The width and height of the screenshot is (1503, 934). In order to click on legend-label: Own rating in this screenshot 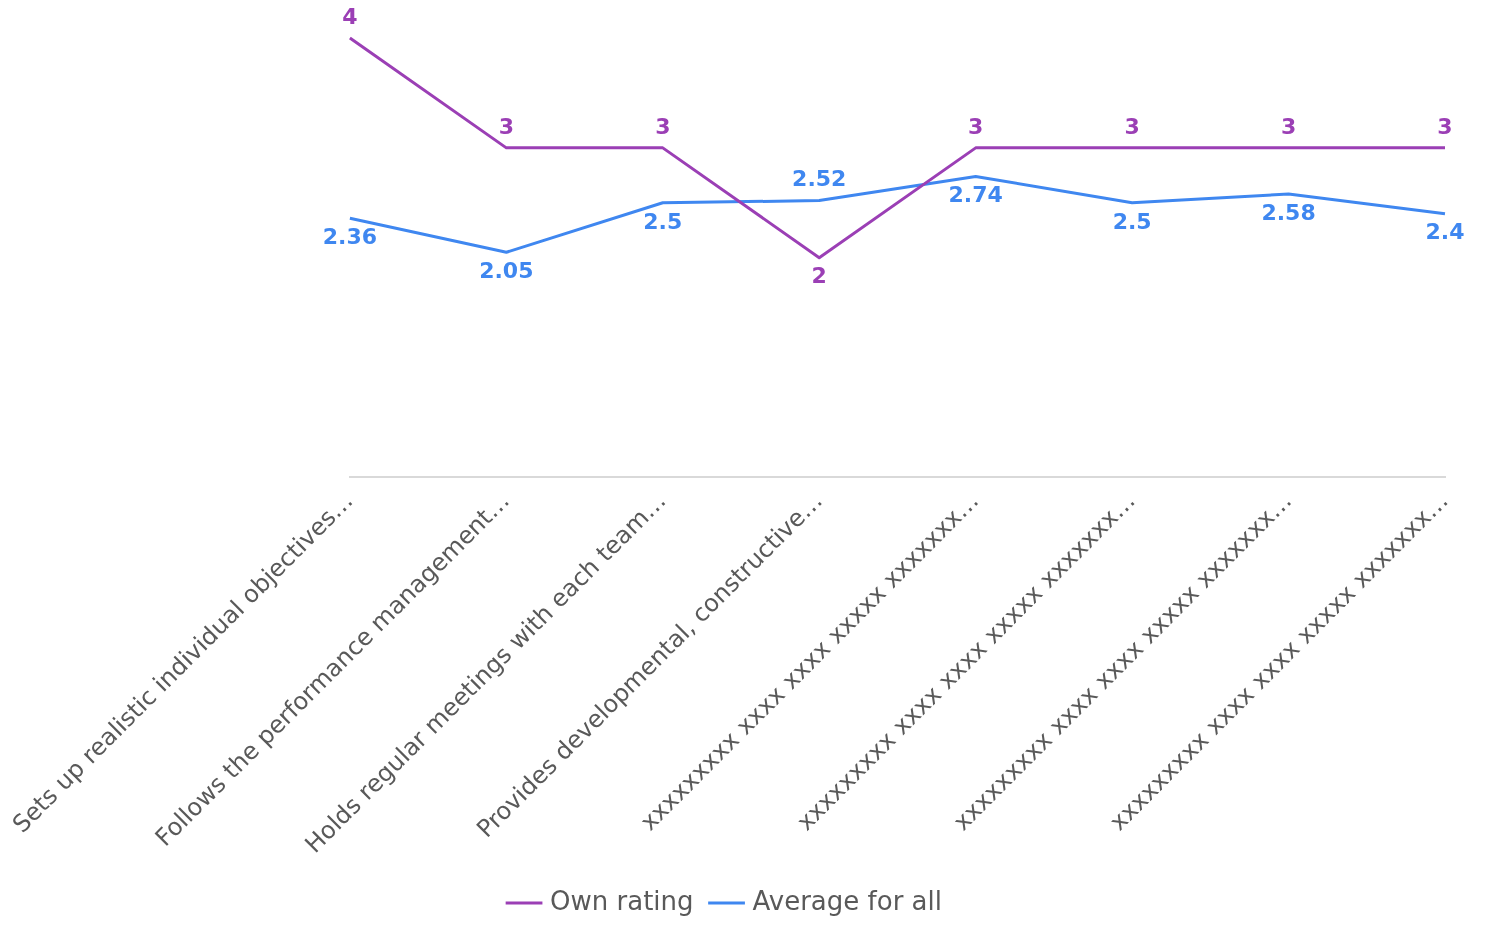, I will do `click(622, 900)`.